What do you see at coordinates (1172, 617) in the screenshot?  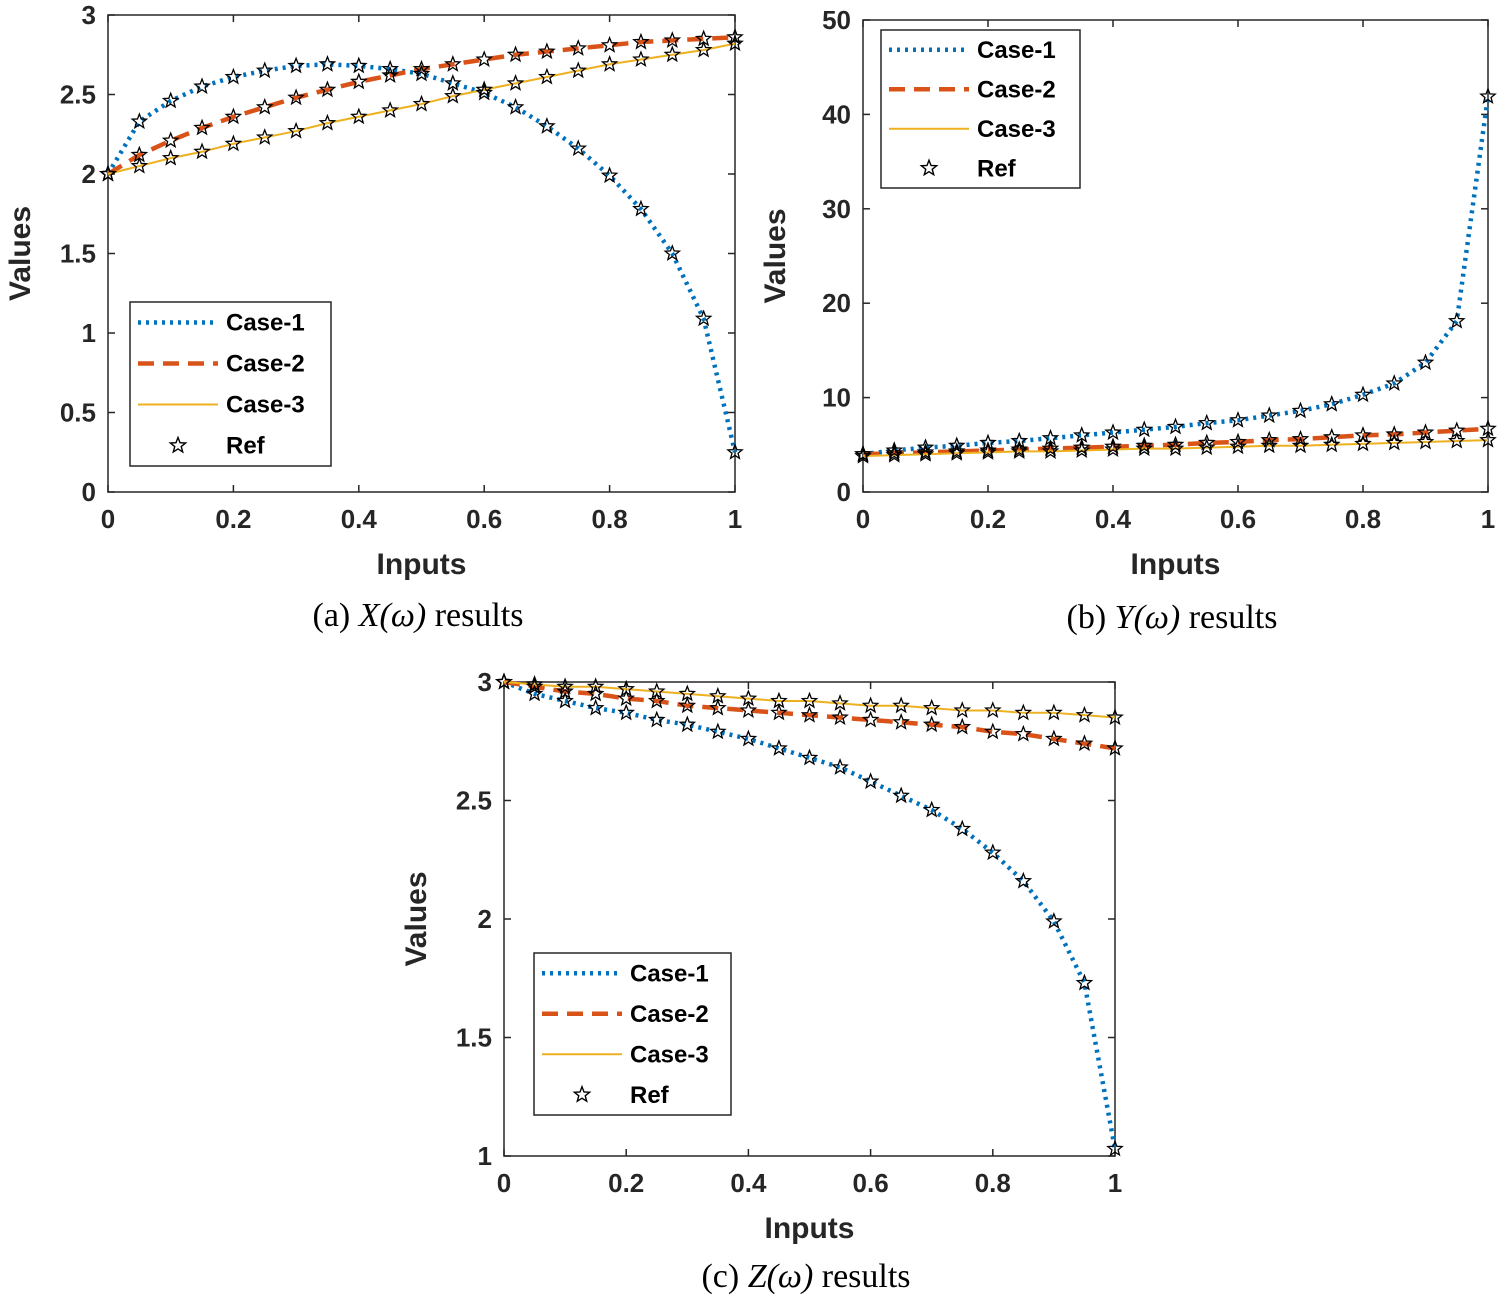 I see `caption: (b) Y(ω) results` at bounding box center [1172, 617].